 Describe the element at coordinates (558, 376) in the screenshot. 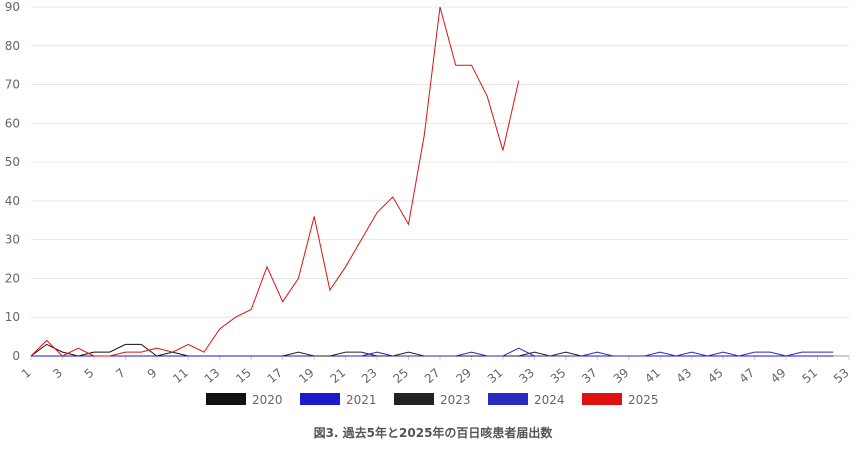

I see `x-tick-label: 35` at that location.